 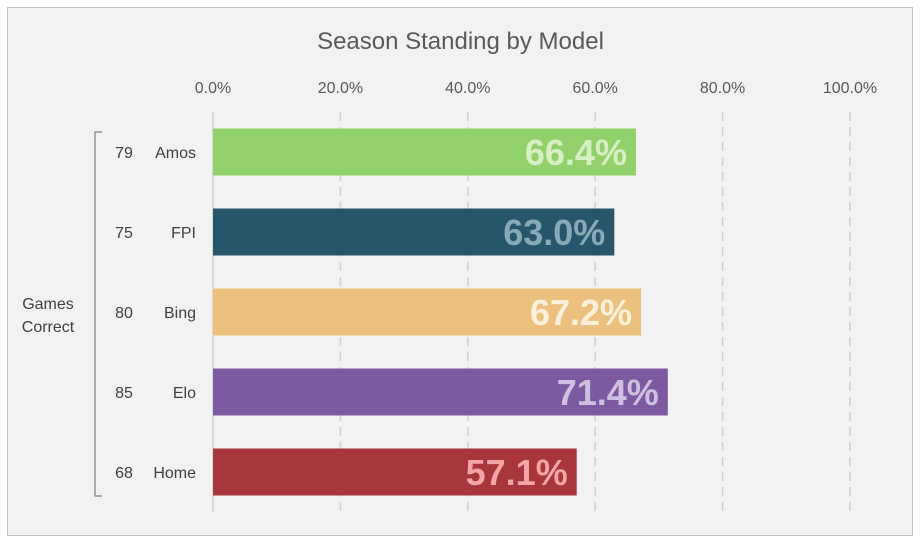 What do you see at coordinates (175, 153) in the screenshot?
I see `category-label: Amos` at bounding box center [175, 153].